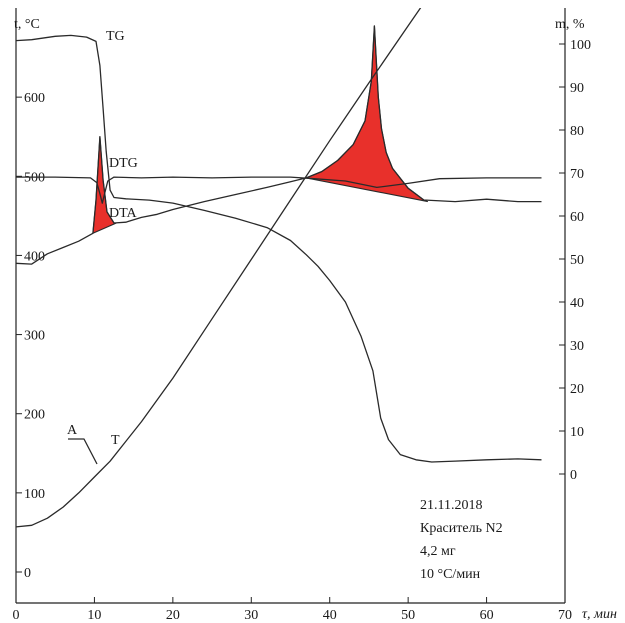 Image resolution: width=625 pixels, height=623 pixels. Describe the element at coordinates (16, 615) in the screenshot. I see `x-tick-label: 0` at that location.